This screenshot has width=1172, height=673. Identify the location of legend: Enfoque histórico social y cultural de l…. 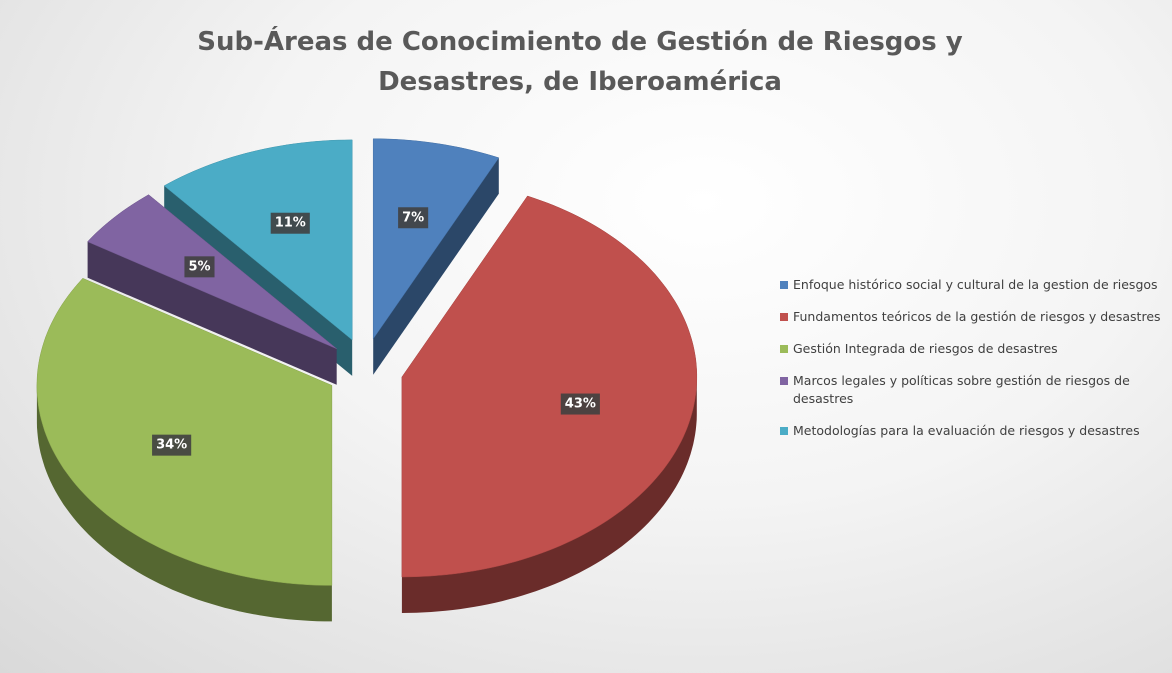
(974, 365).